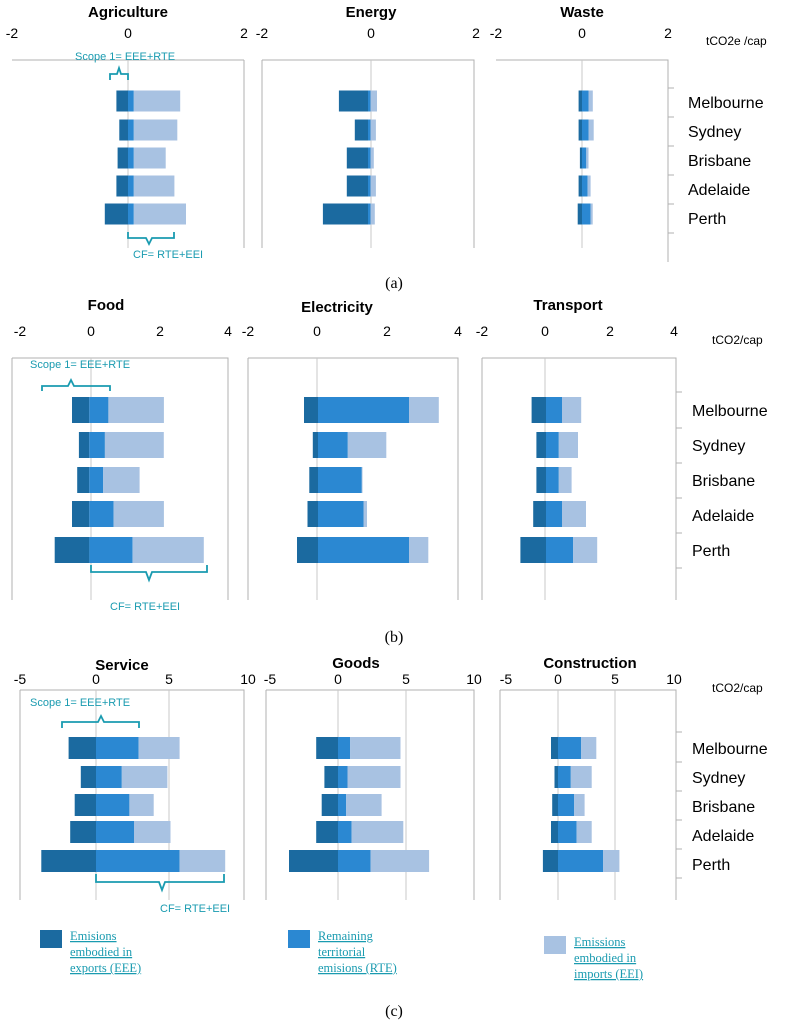 This screenshot has width=788, height=1024. What do you see at coordinates (372, 12) in the screenshot?
I see `panel-title-energy: Energy` at bounding box center [372, 12].